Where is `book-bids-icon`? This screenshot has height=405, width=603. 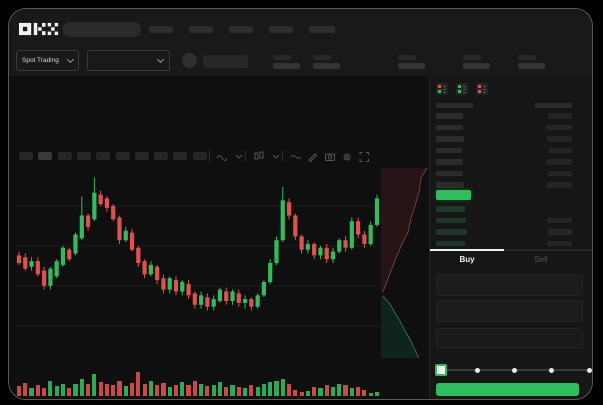
book-bids-icon is located at coordinates (462, 89).